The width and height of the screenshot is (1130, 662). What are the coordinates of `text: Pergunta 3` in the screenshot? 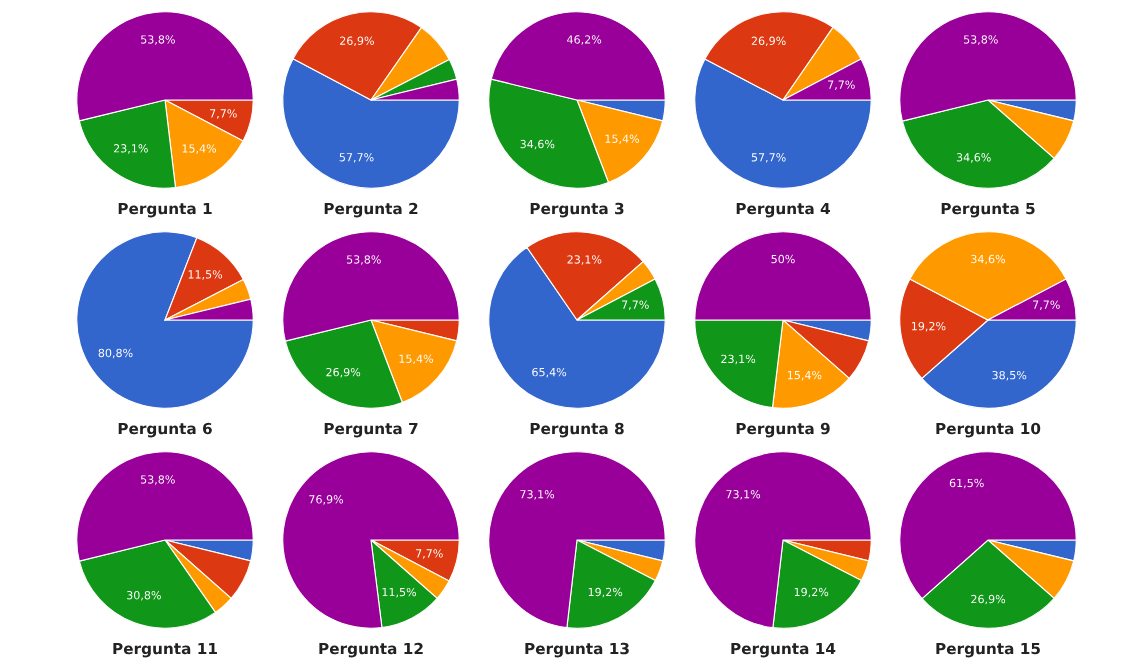 It's located at (577, 210).